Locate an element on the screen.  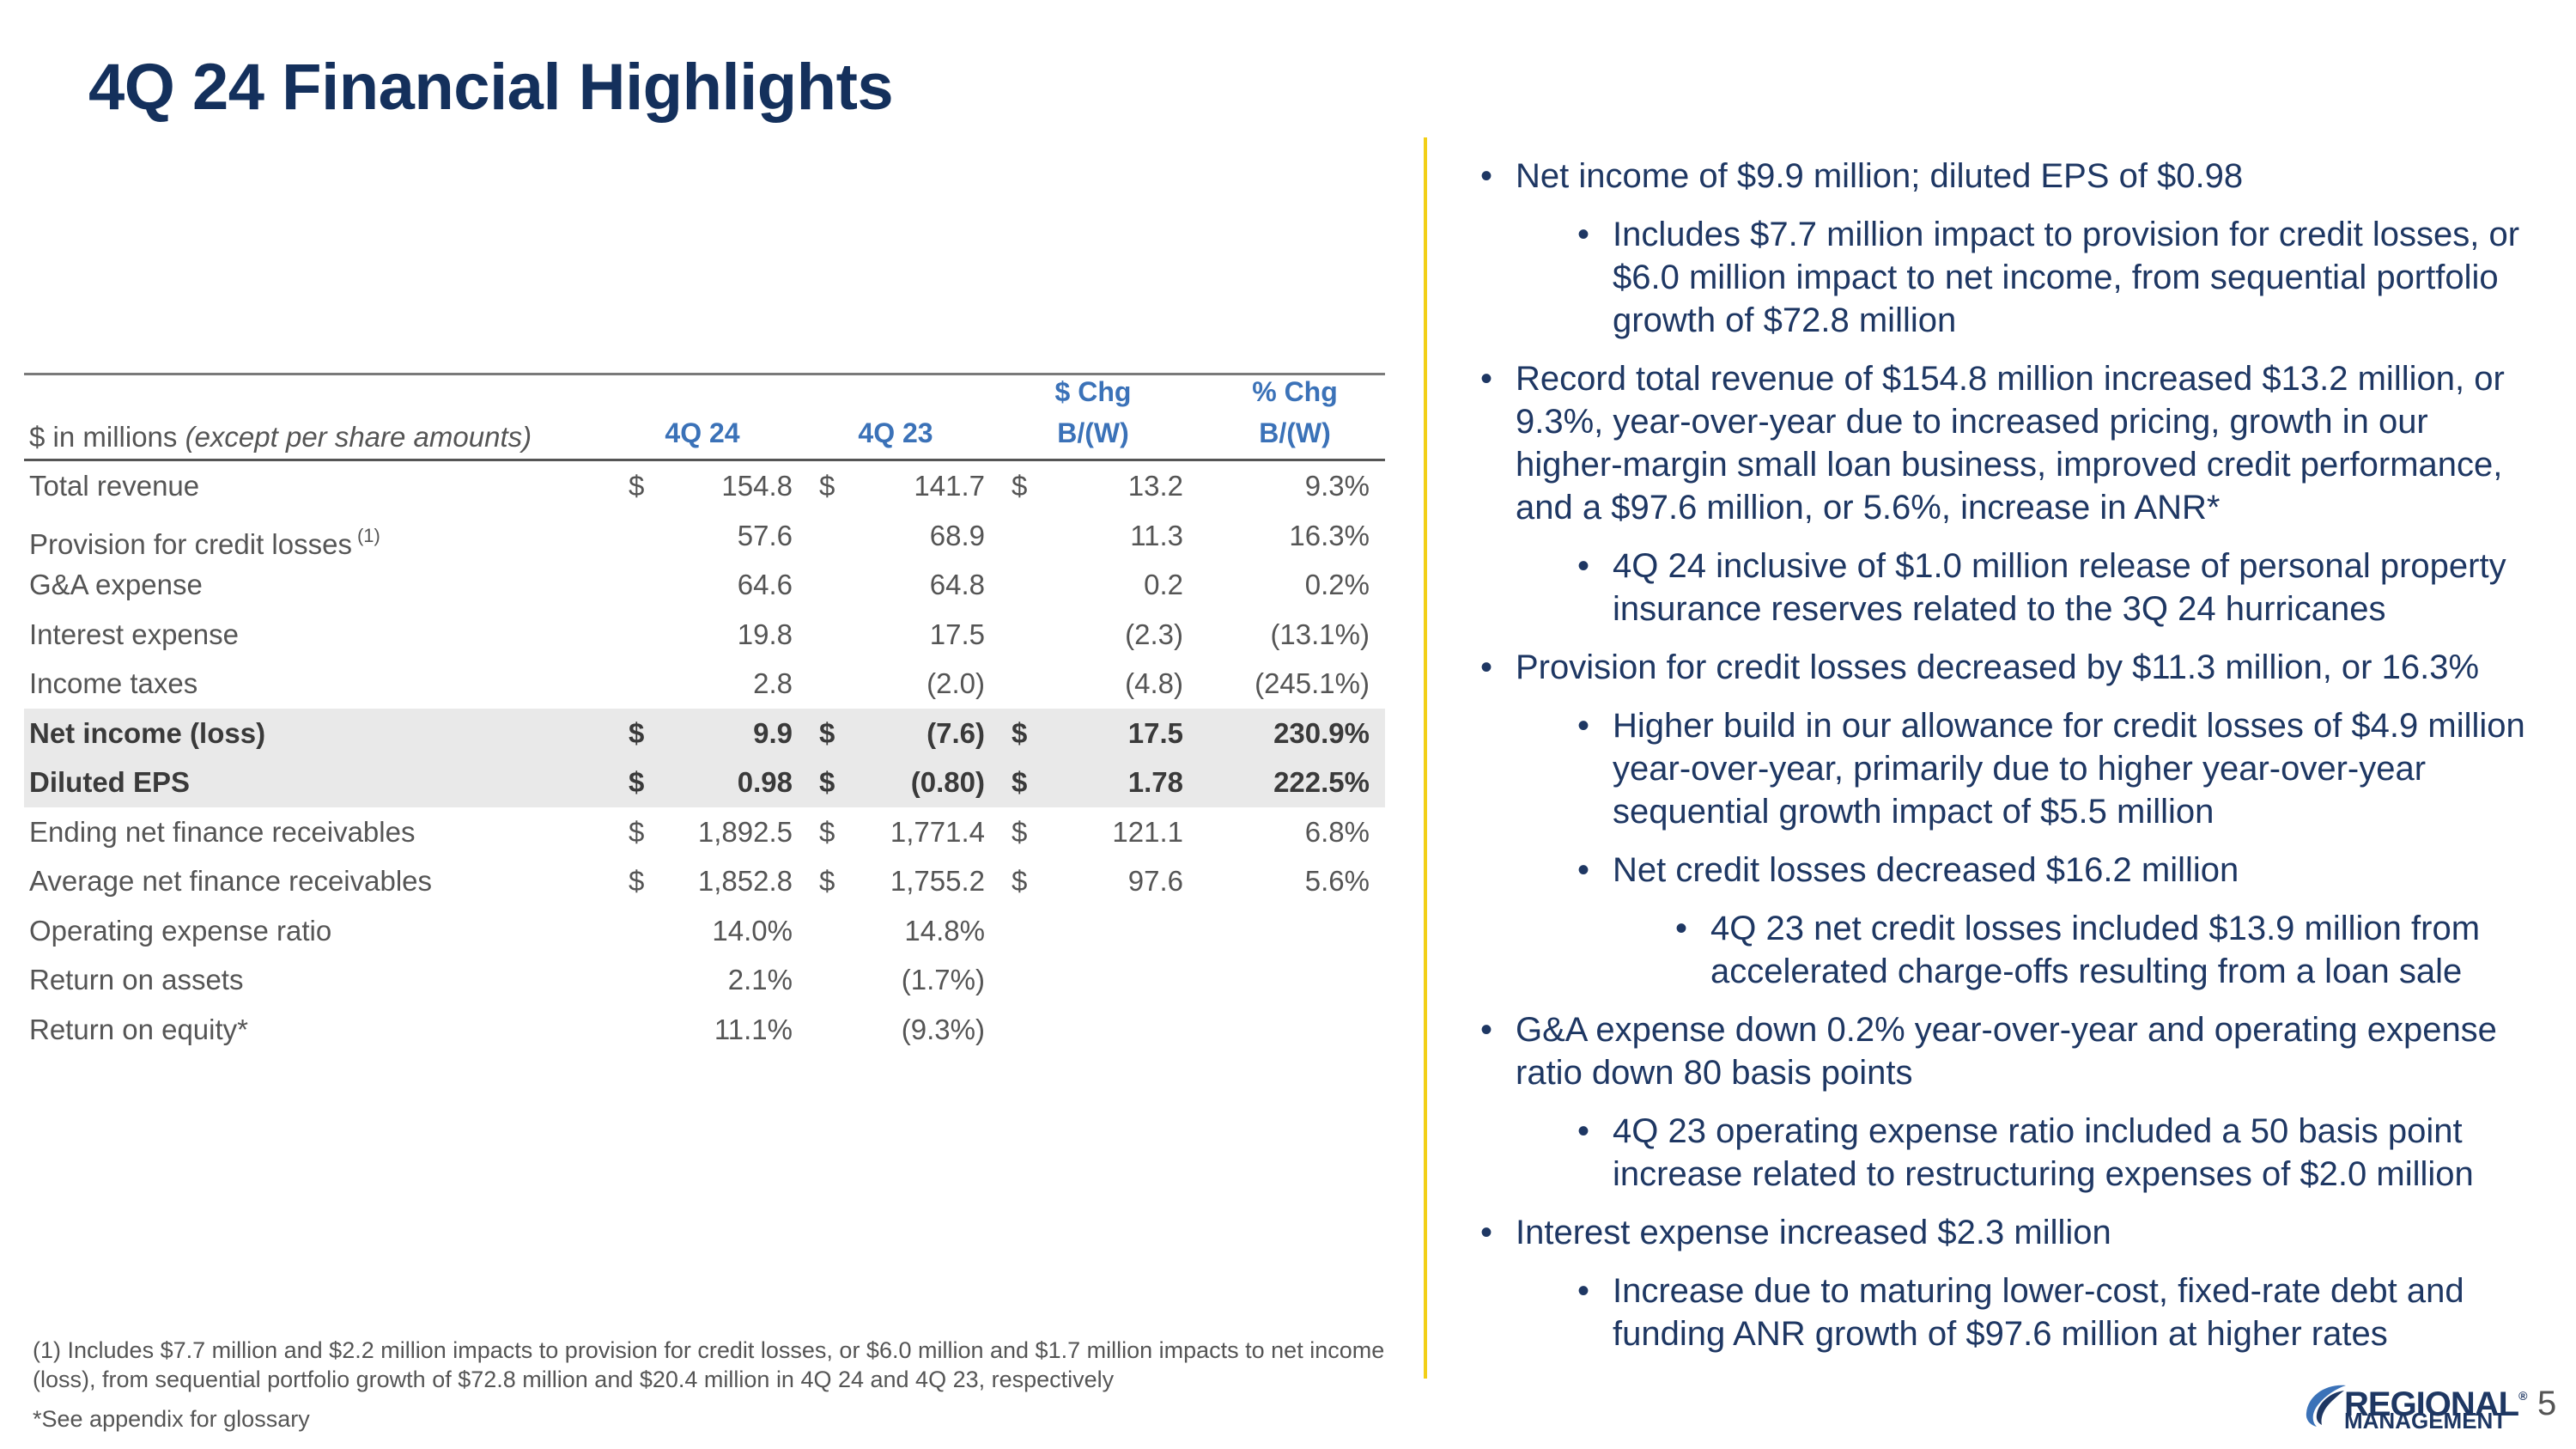
value-dollar-chg: 13.2 is located at coordinates (1155, 486).